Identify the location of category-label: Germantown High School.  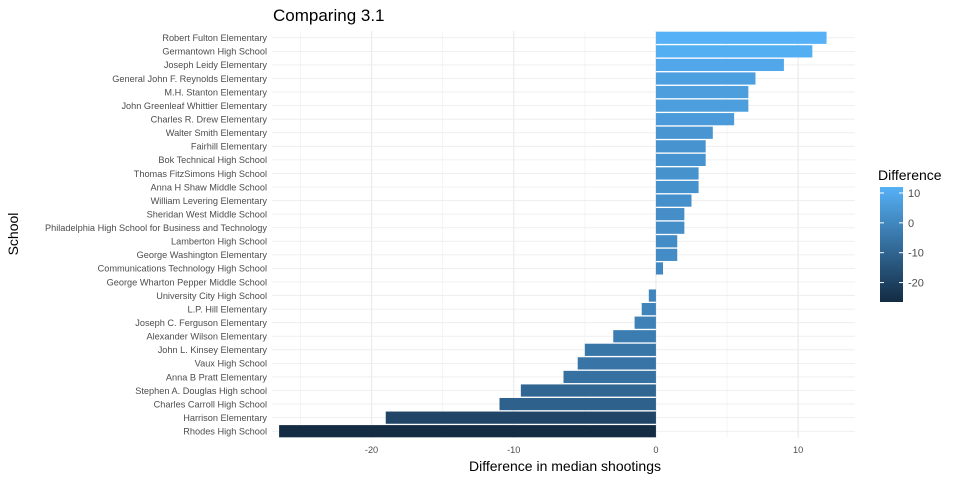
(214, 52).